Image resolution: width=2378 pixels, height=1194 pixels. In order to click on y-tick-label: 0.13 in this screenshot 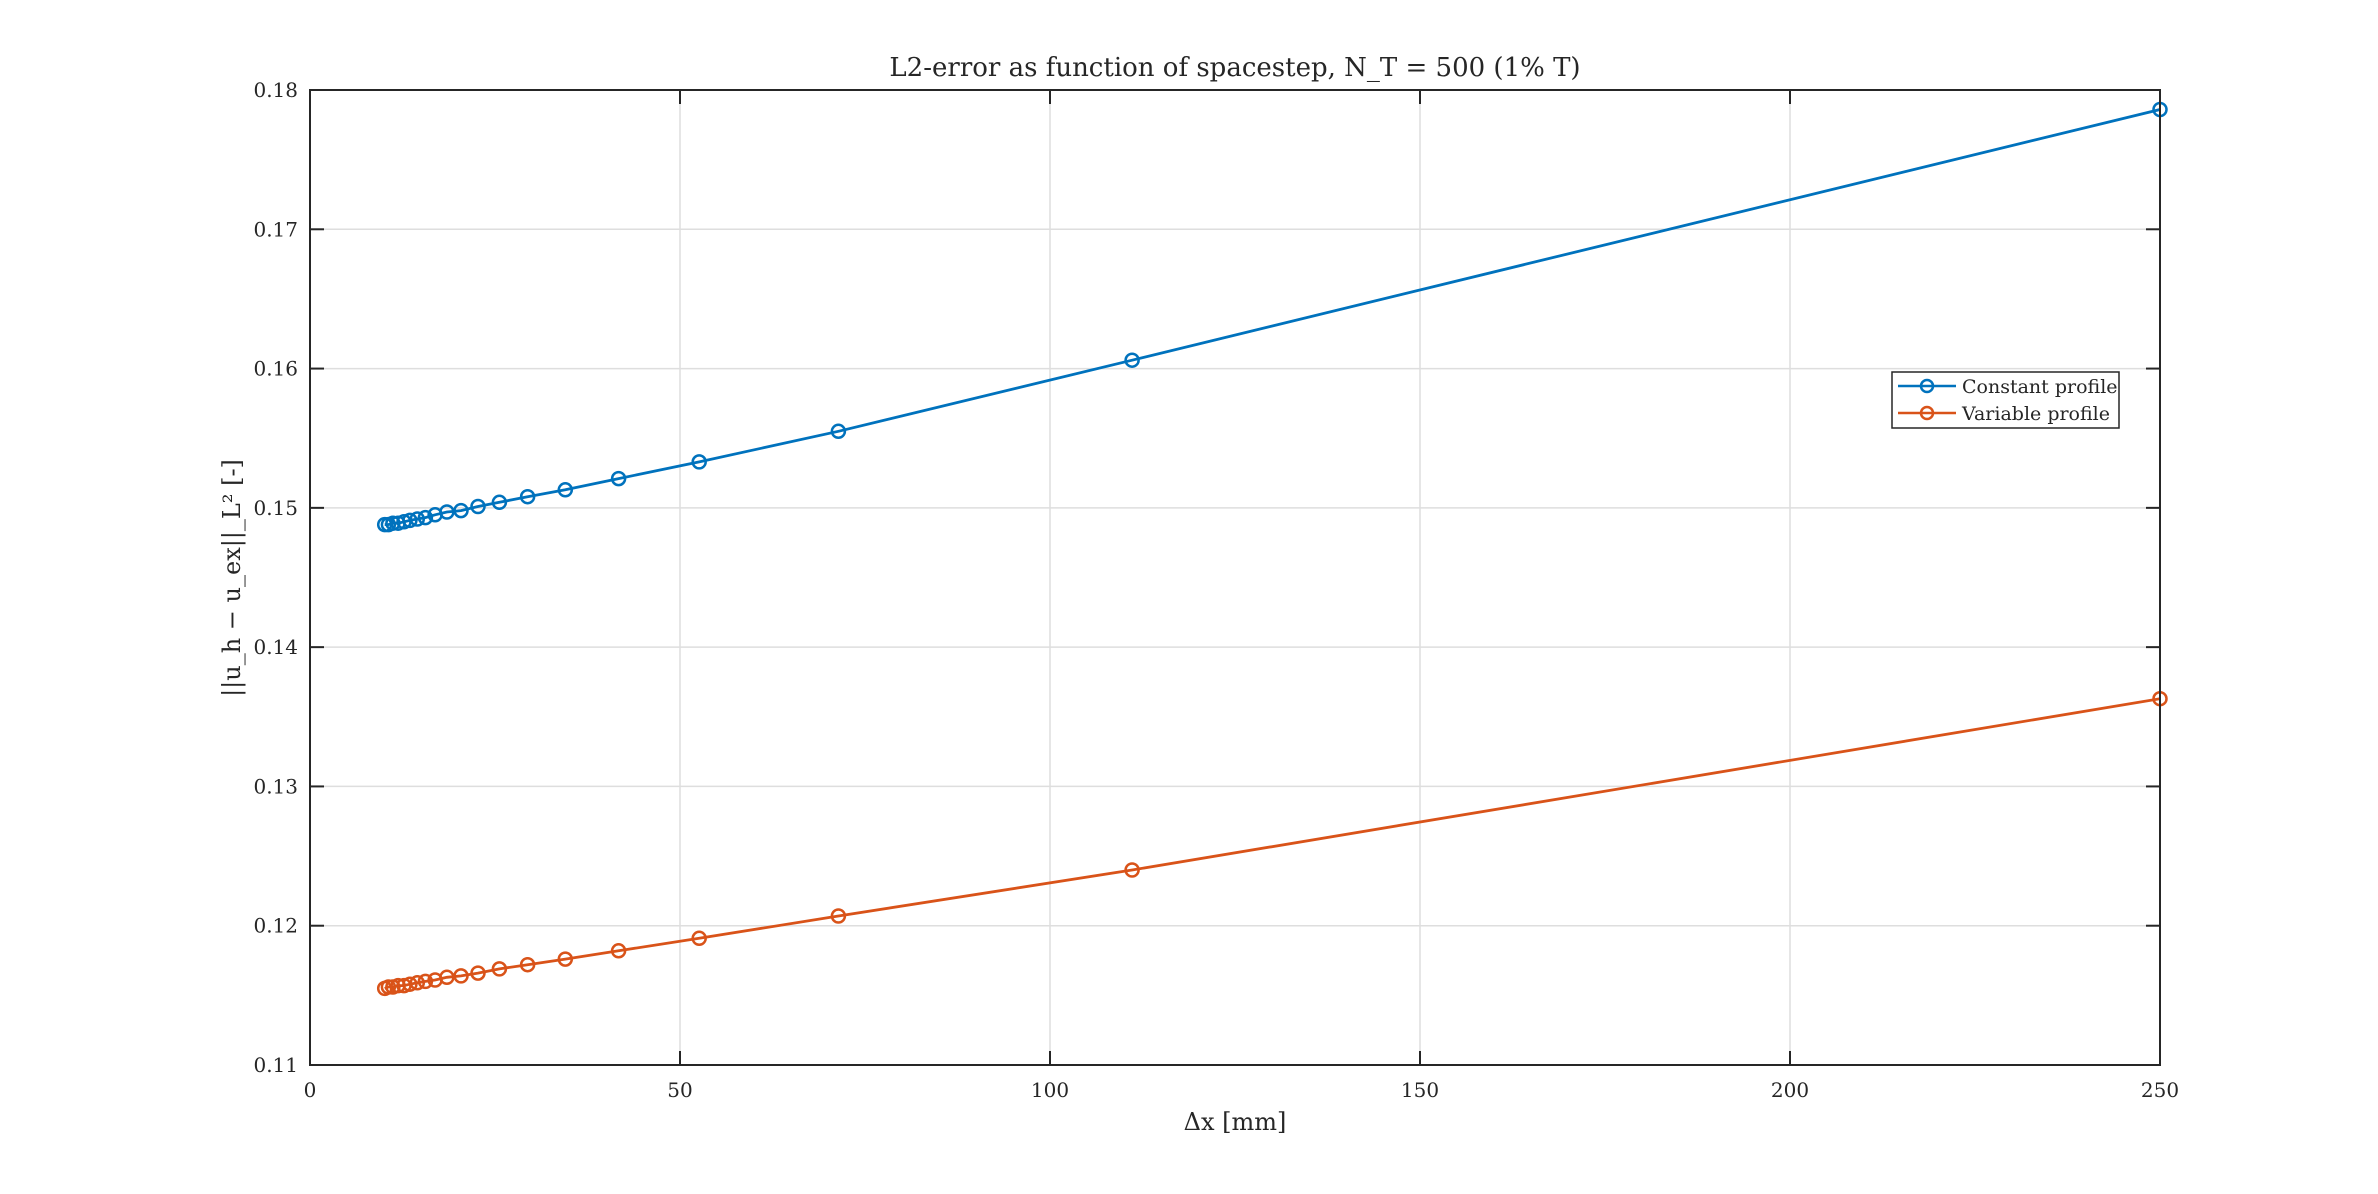, I will do `click(275, 786)`.